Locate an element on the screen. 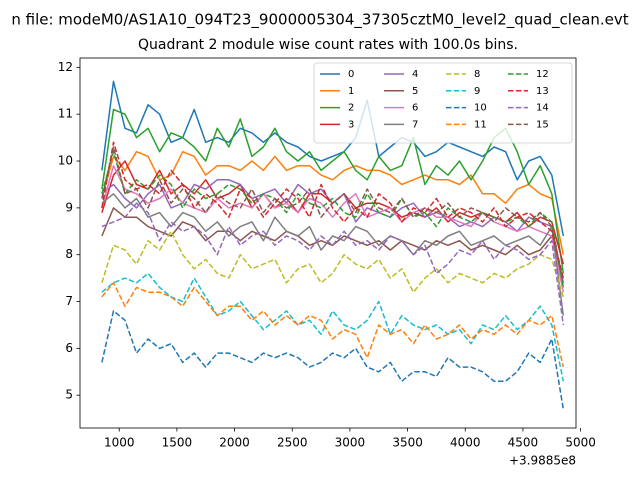 Image resolution: width=640 pixels, height=480 pixels. legend-label-6: 6 is located at coordinates (415, 108).